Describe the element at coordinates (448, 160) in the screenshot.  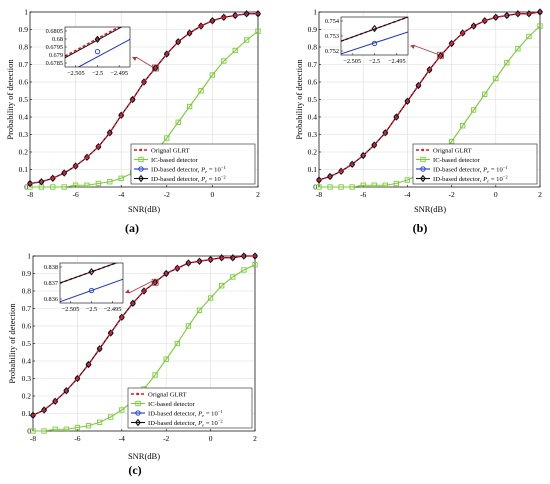
I see `legend-item-2: IC-based detector` at that location.